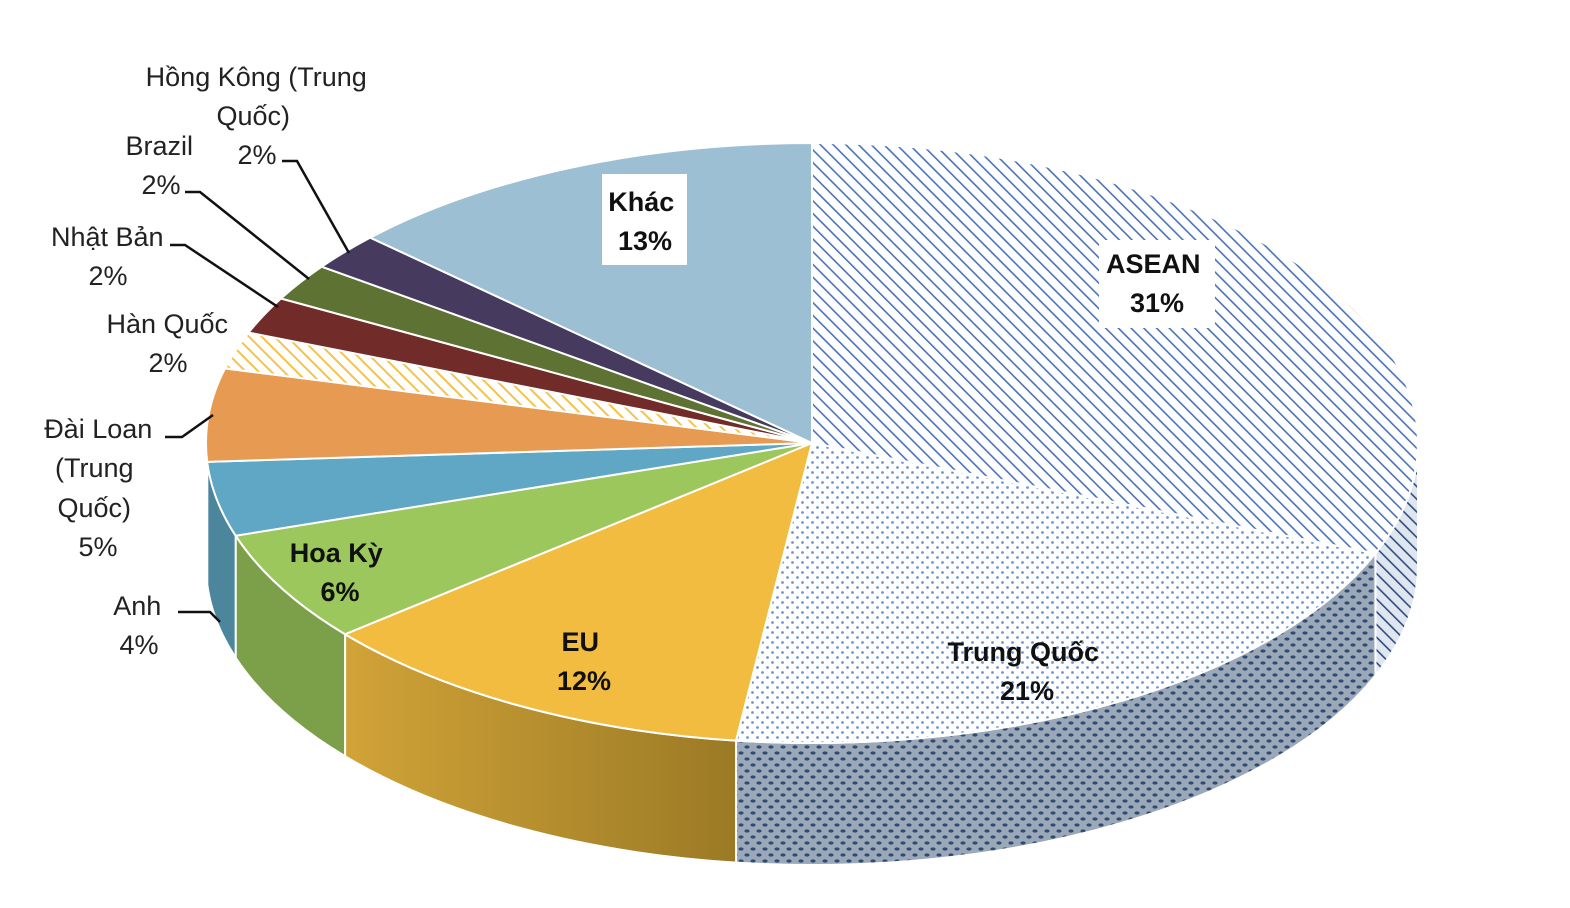  I want to click on label-dai-loan: Đài Loan (Trung Quốc) 5%, so click(102, 488).